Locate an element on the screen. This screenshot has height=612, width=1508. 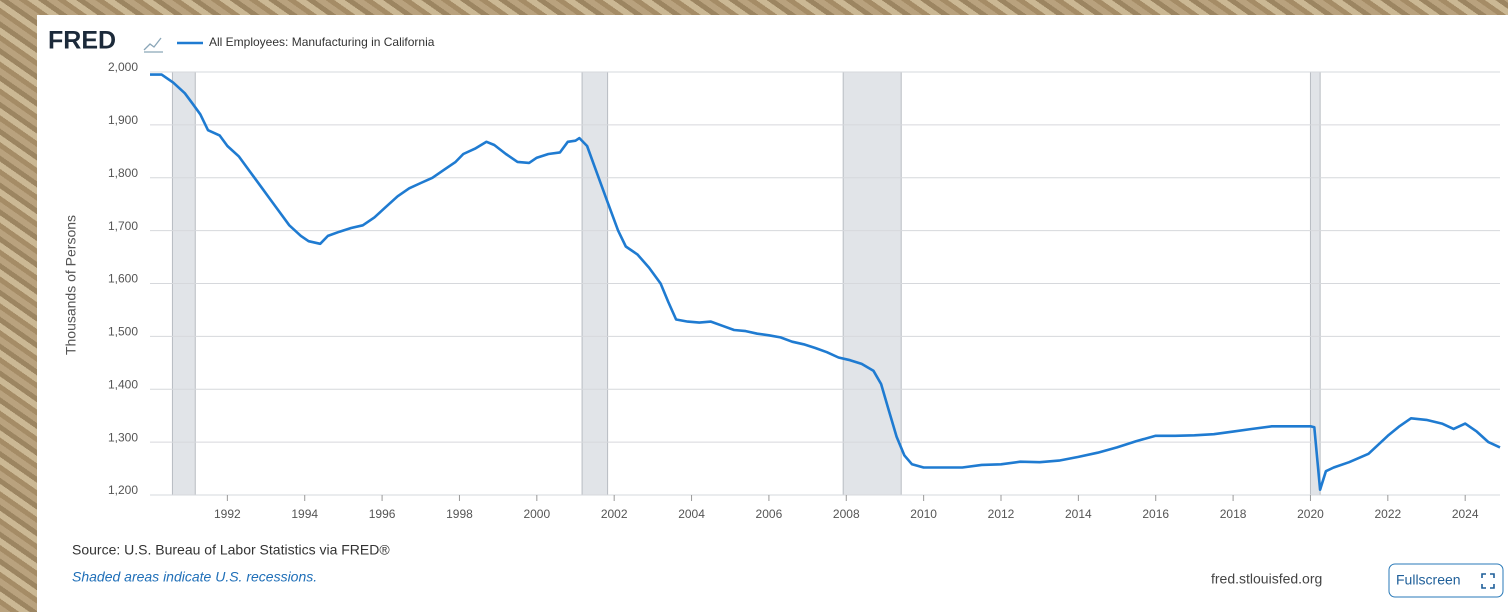
fullscreen-button: Fullscreen is located at coordinates (1446, 580).